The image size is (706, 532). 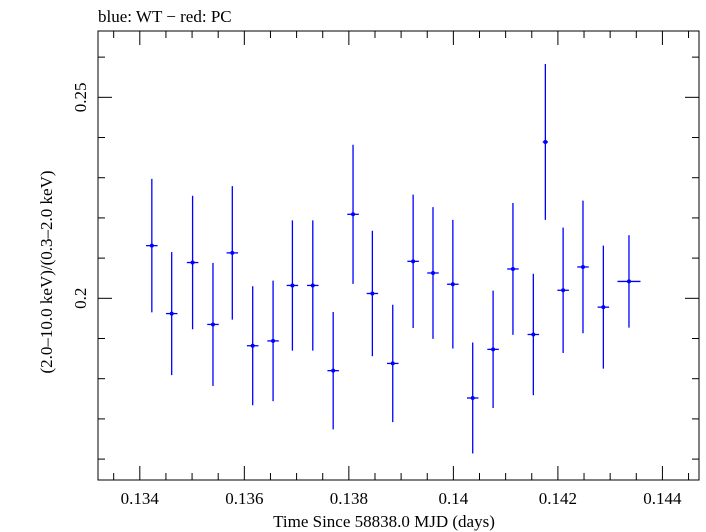 I want to click on chart-title: blue: WT − red: PC, so click(x=165, y=16).